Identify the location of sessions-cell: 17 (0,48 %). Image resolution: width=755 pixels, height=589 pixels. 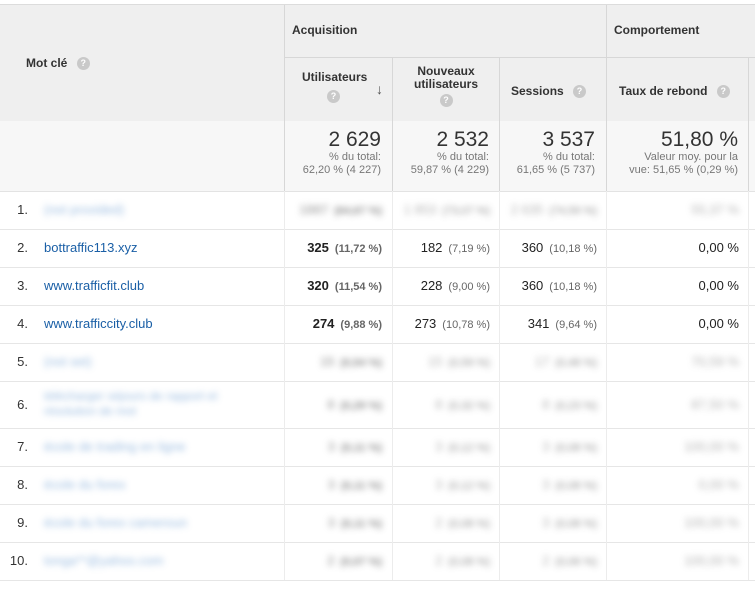
(549, 361).